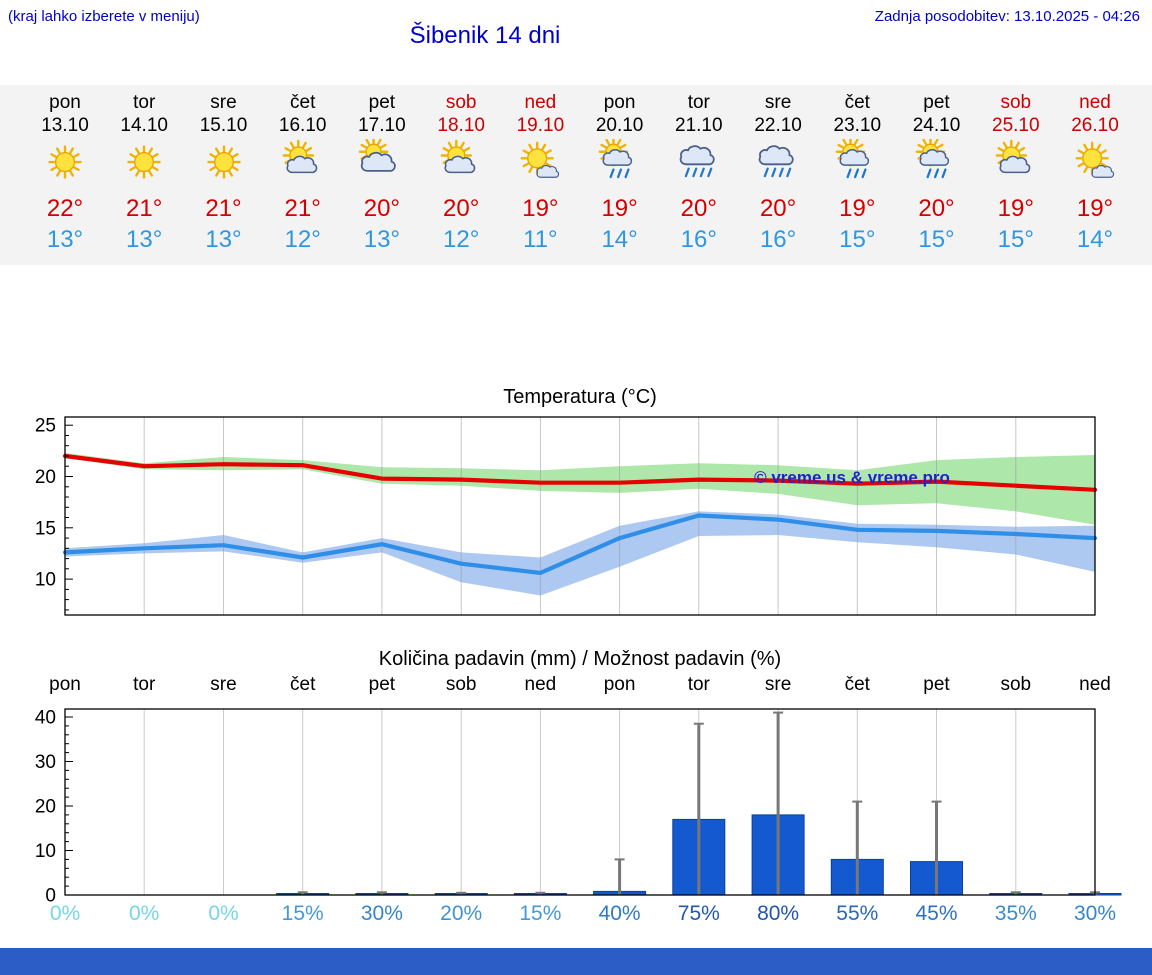 Image resolution: width=1152 pixels, height=975 pixels. I want to click on min-temp: 12°, so click(461, 239).